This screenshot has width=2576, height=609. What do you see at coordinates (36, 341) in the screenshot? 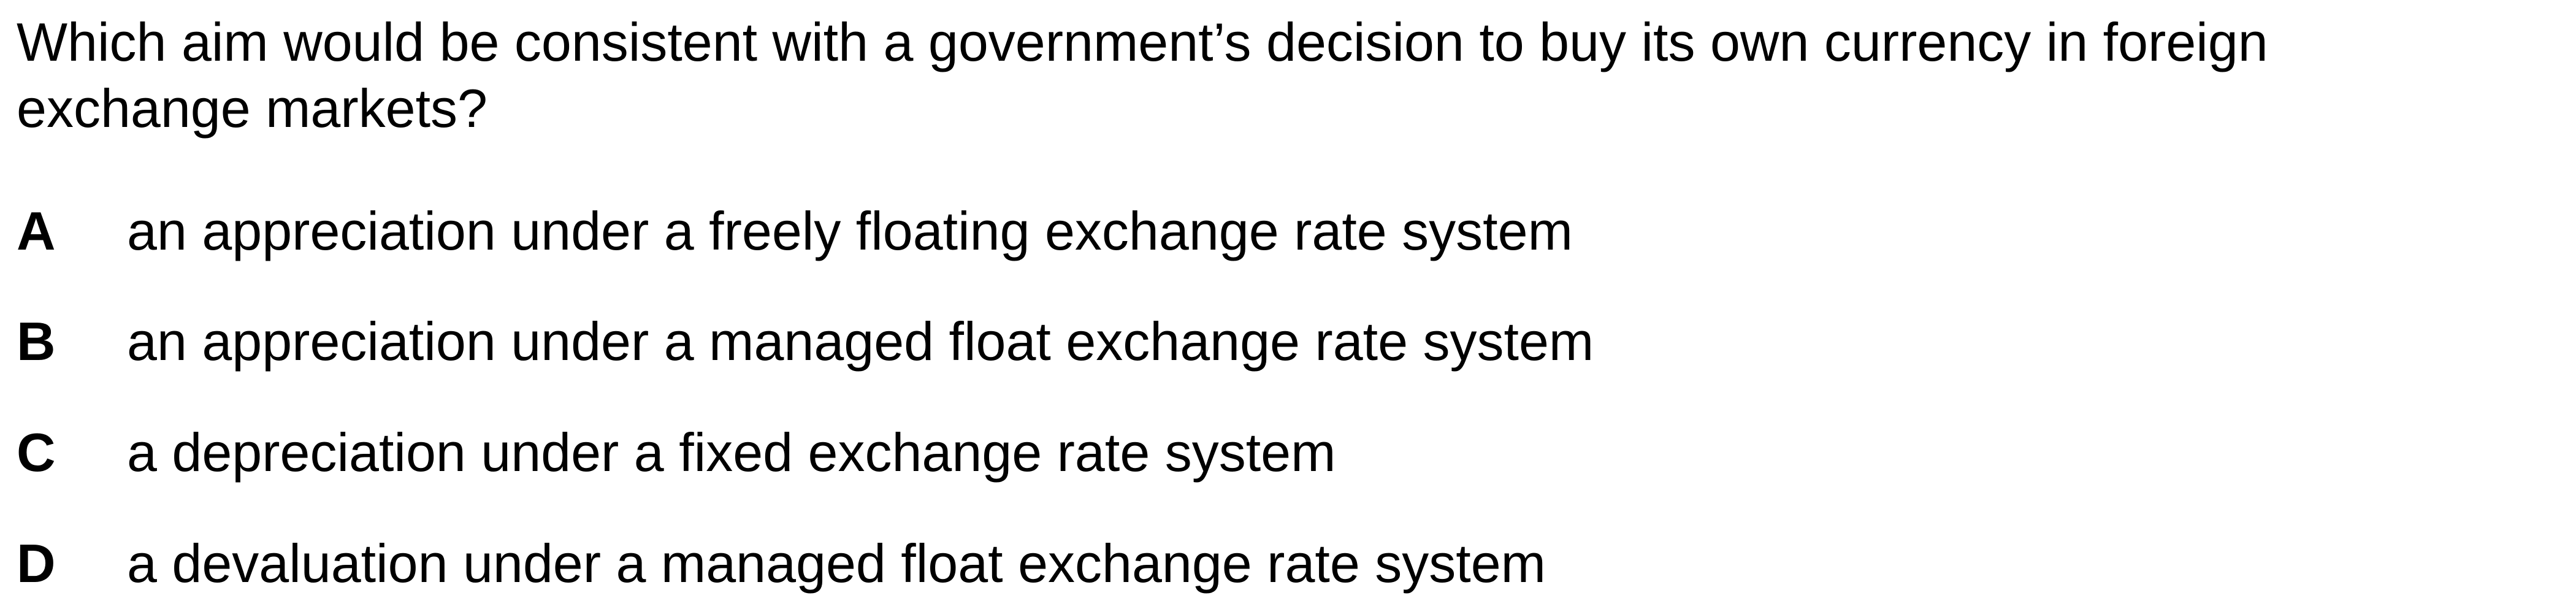
I see `option-b-letter: B` at bounding box center [36, 341].